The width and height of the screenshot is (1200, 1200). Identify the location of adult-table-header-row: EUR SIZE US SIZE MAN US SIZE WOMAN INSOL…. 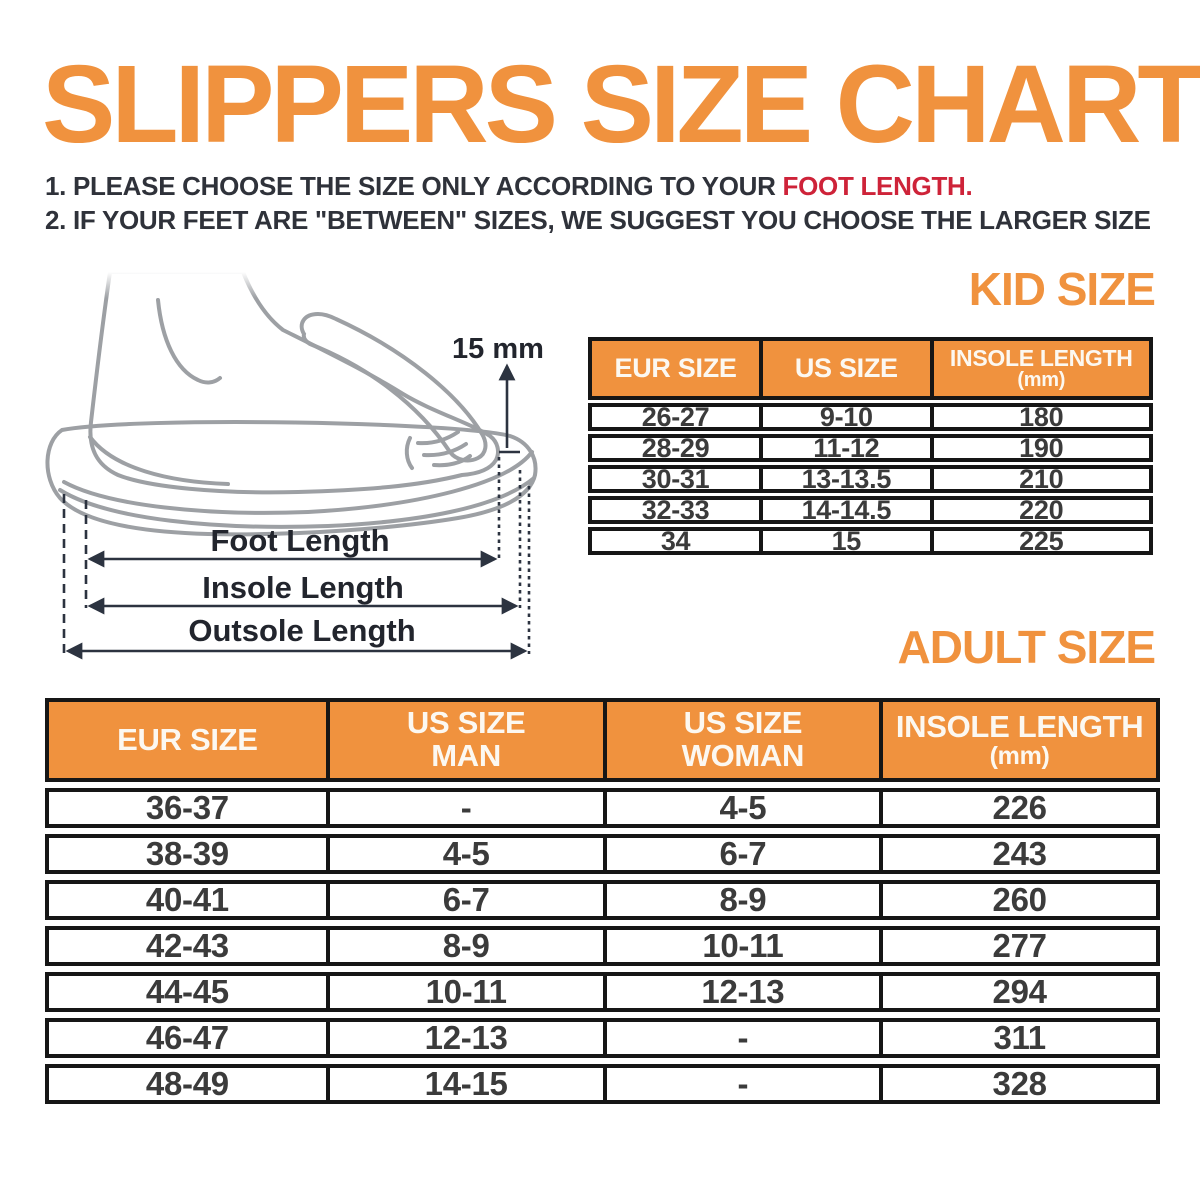
(602, 740).